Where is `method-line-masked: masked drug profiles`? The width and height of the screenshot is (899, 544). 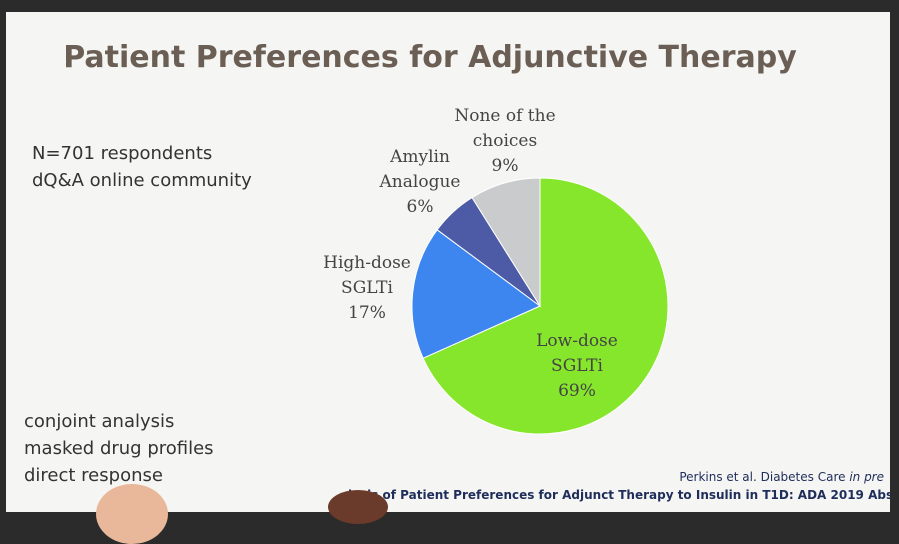 method-line-masked: masked drug profiles is located at coordinates (119, 448).